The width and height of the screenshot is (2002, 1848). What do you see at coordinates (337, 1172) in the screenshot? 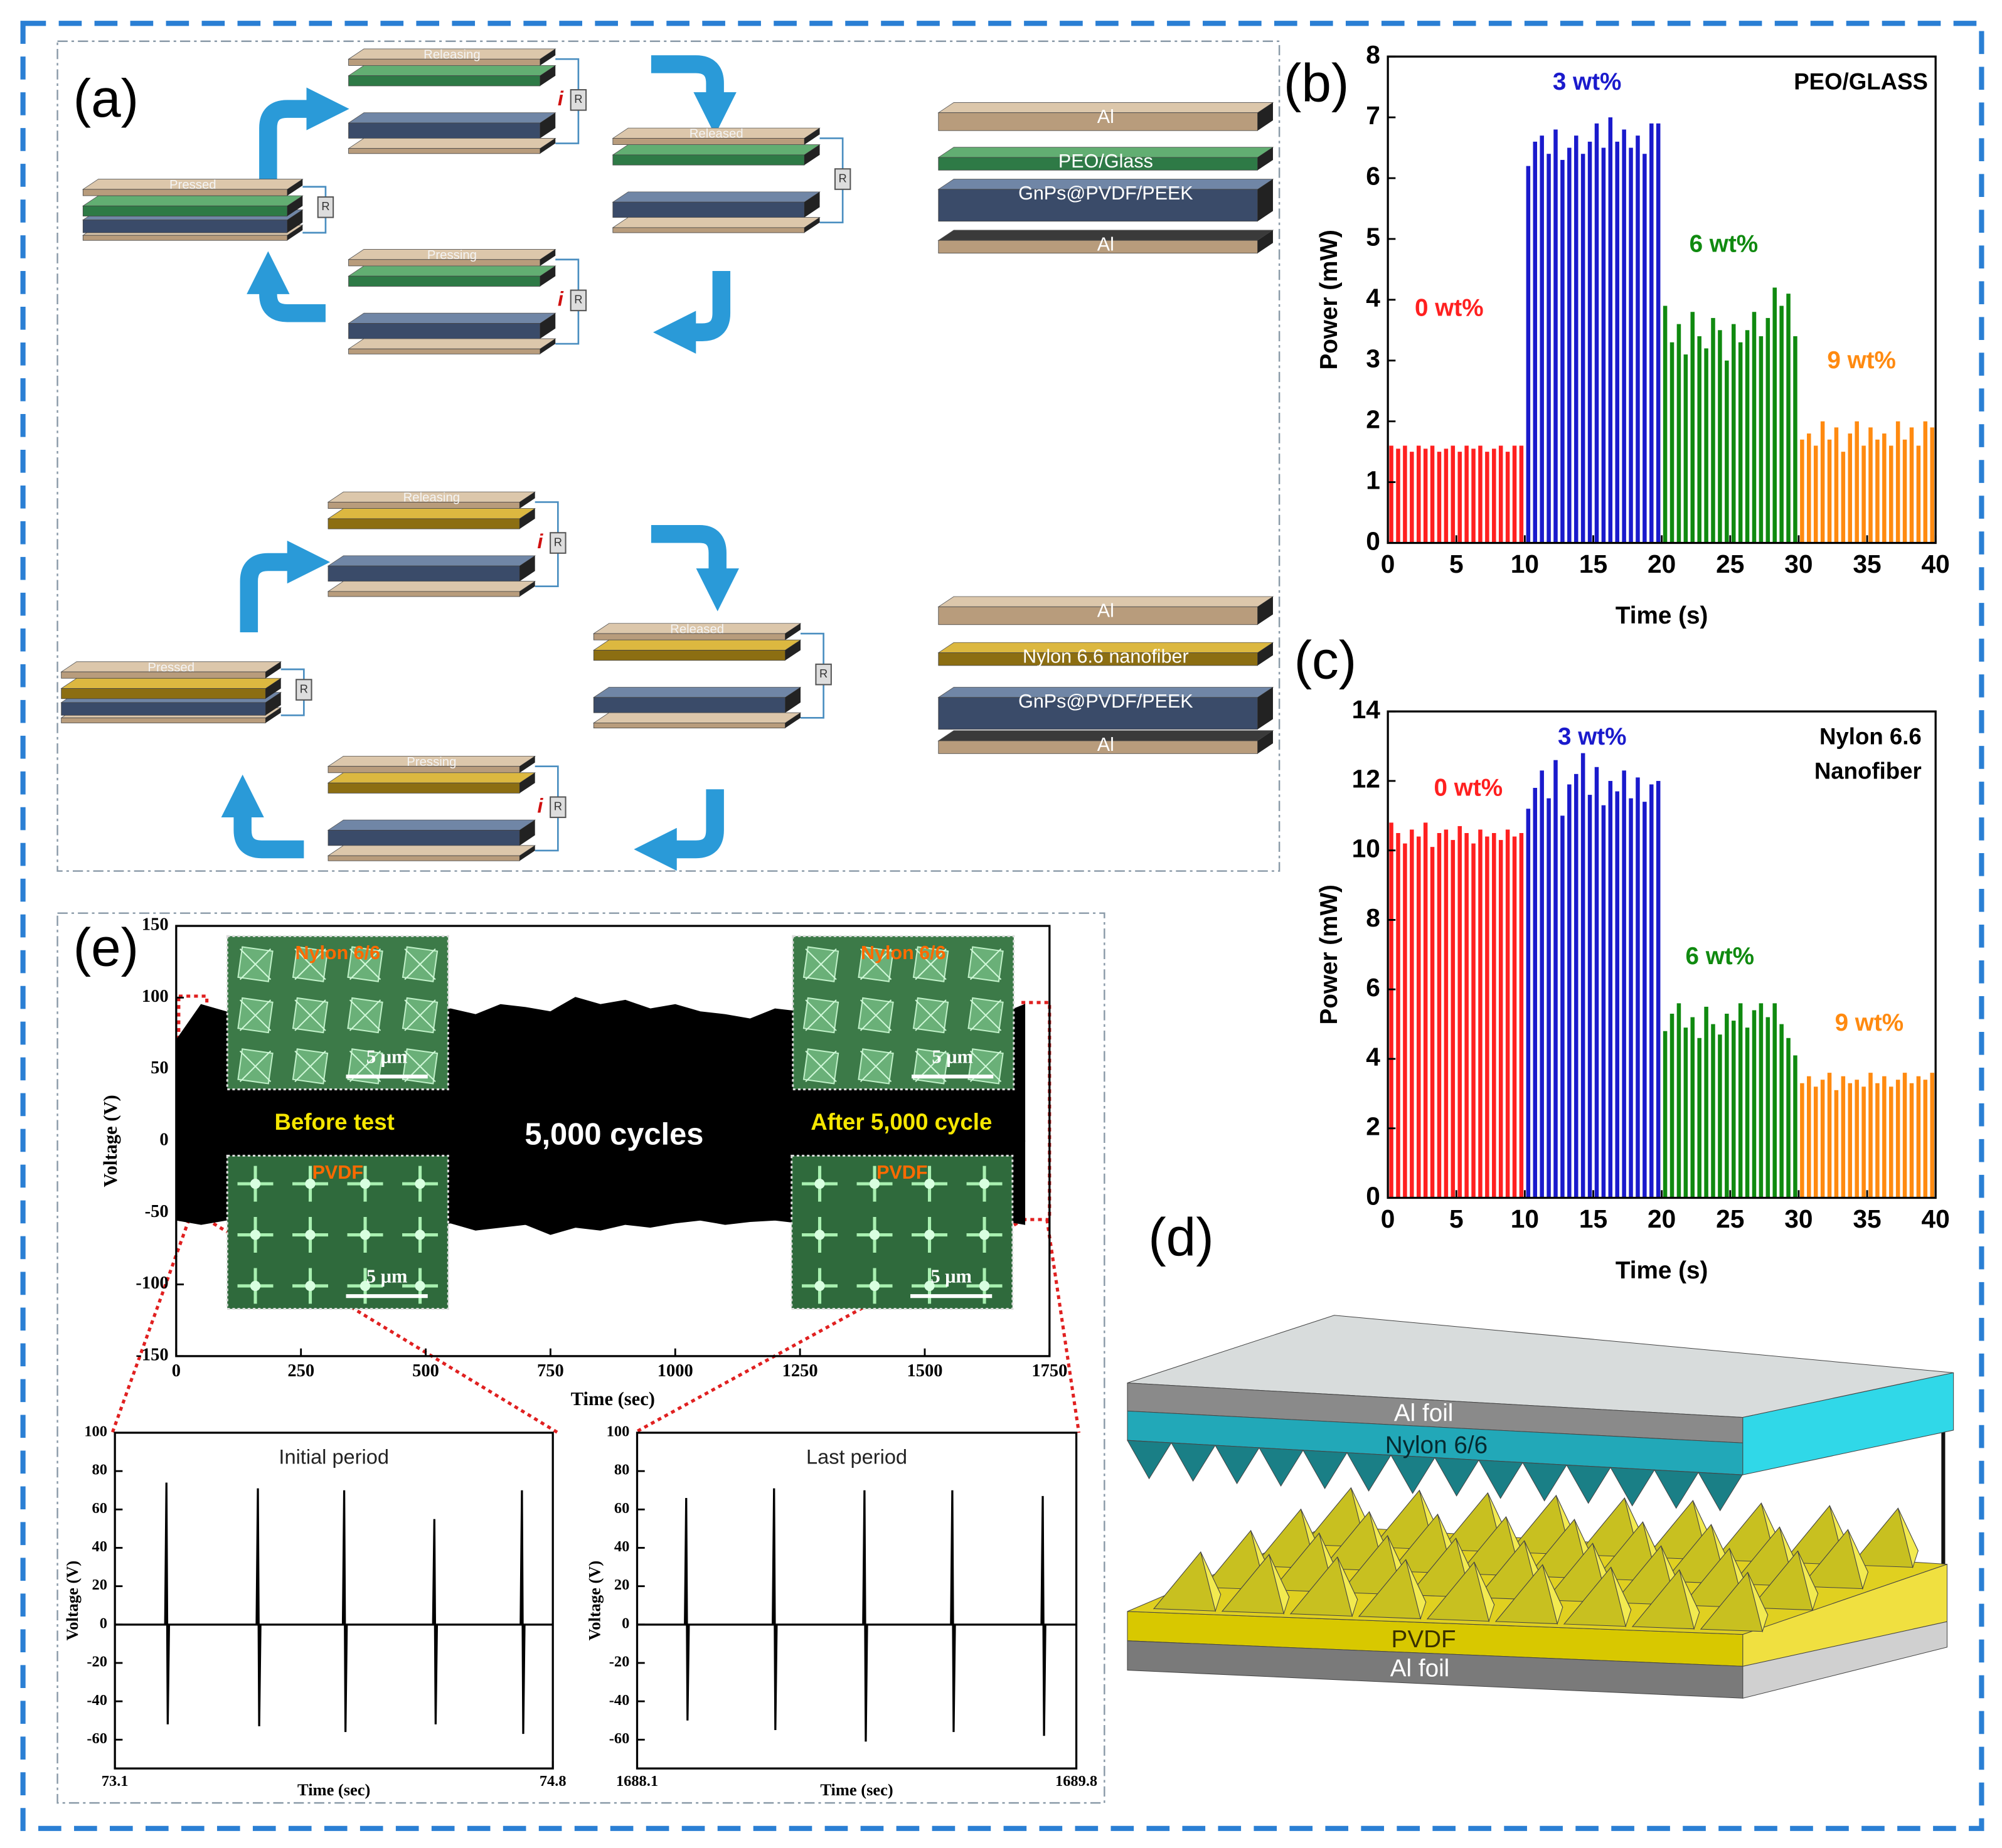
I see `inset-label: PVDF` at bounding box center [337, 1172].